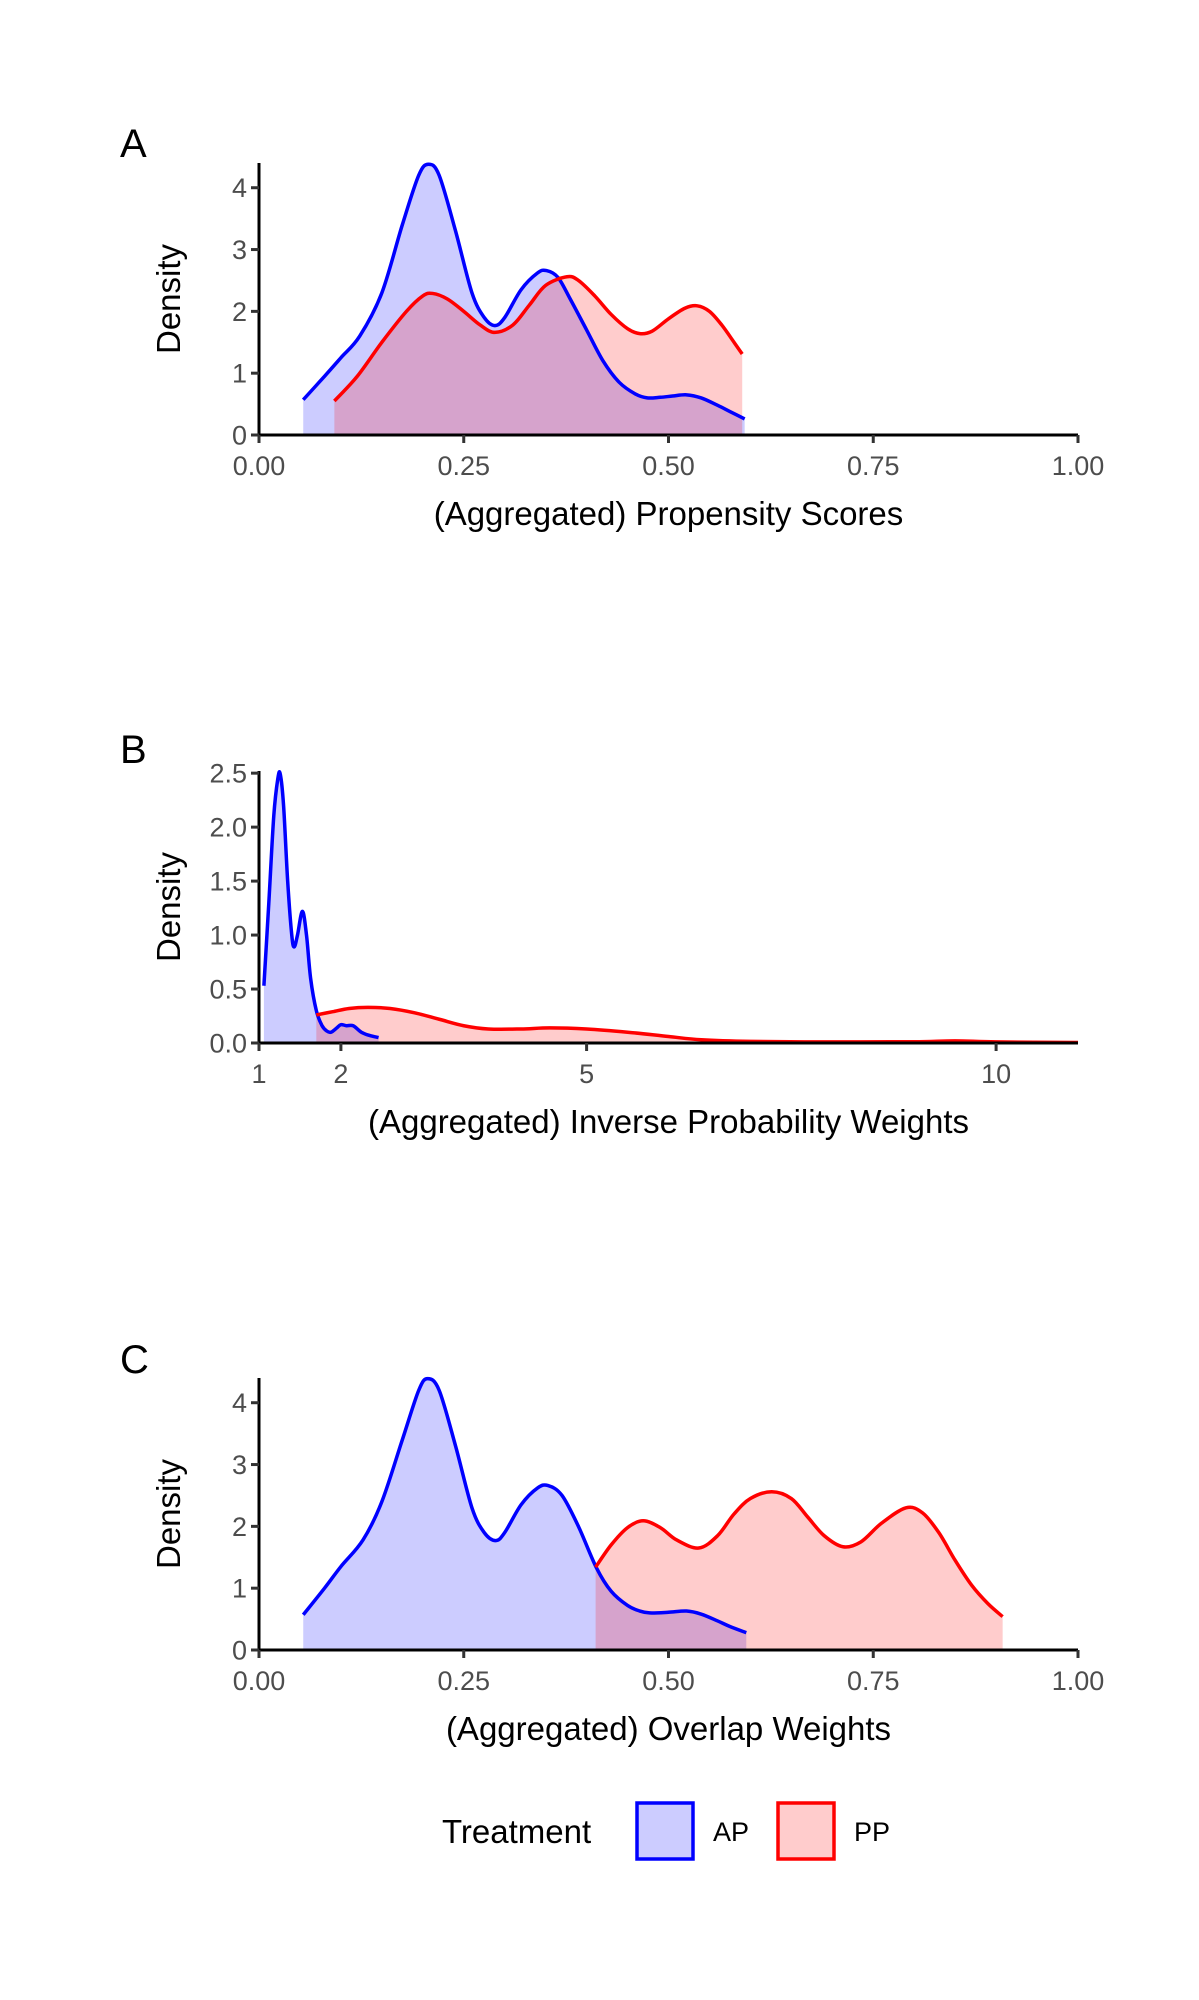 Image resolution: width=1199 pixels, height=2000 pixels. Describe the element at coordinates (228, 774) in the screenshot. I see `y-tick-label: 2.5` at that location.